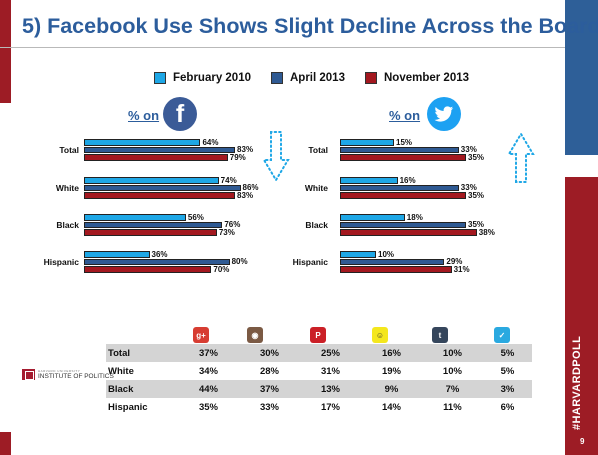  What do you see at coordinates (426, 78) in the screenshot?
I see `legend-label-nov-2013: November 2013` at bounding box center [426, 78].